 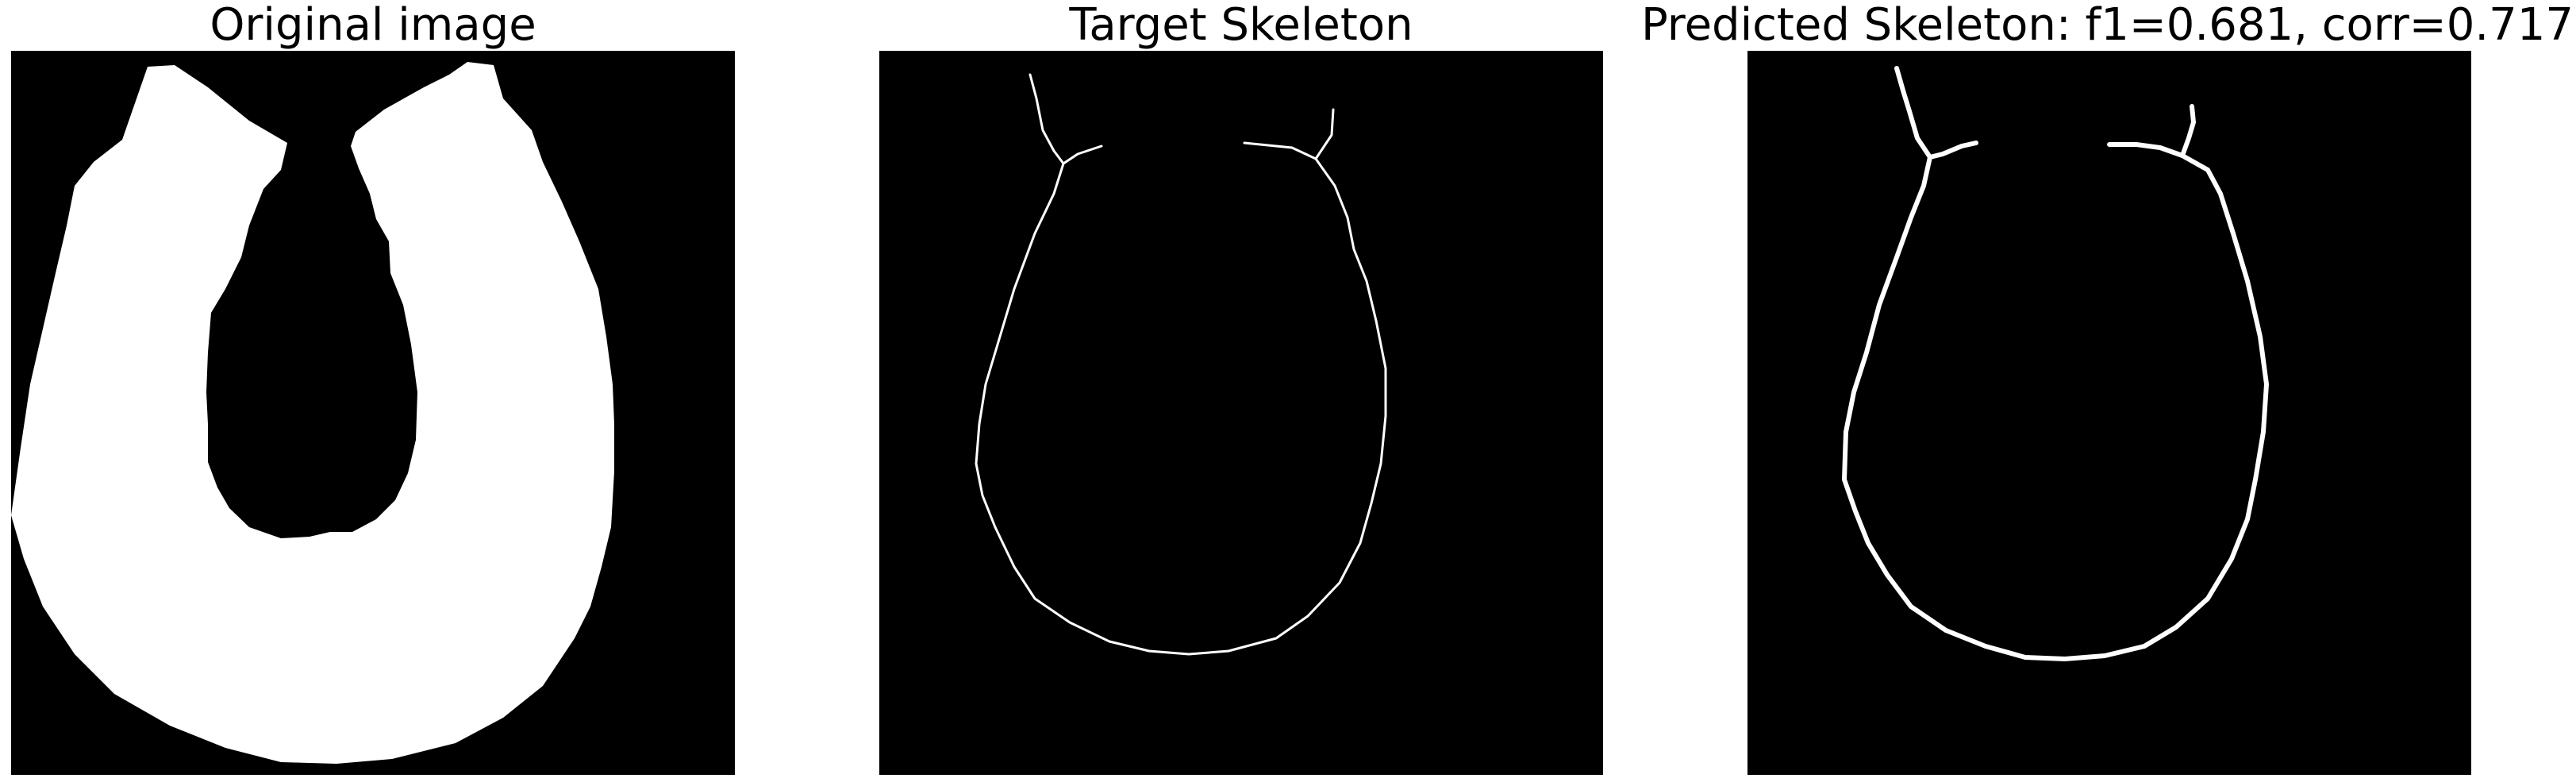 I want to click on predicted-skeleton-title: Predicted Skeleton: f1=0.681, corr=0.717, so click(x=2107, y=25).